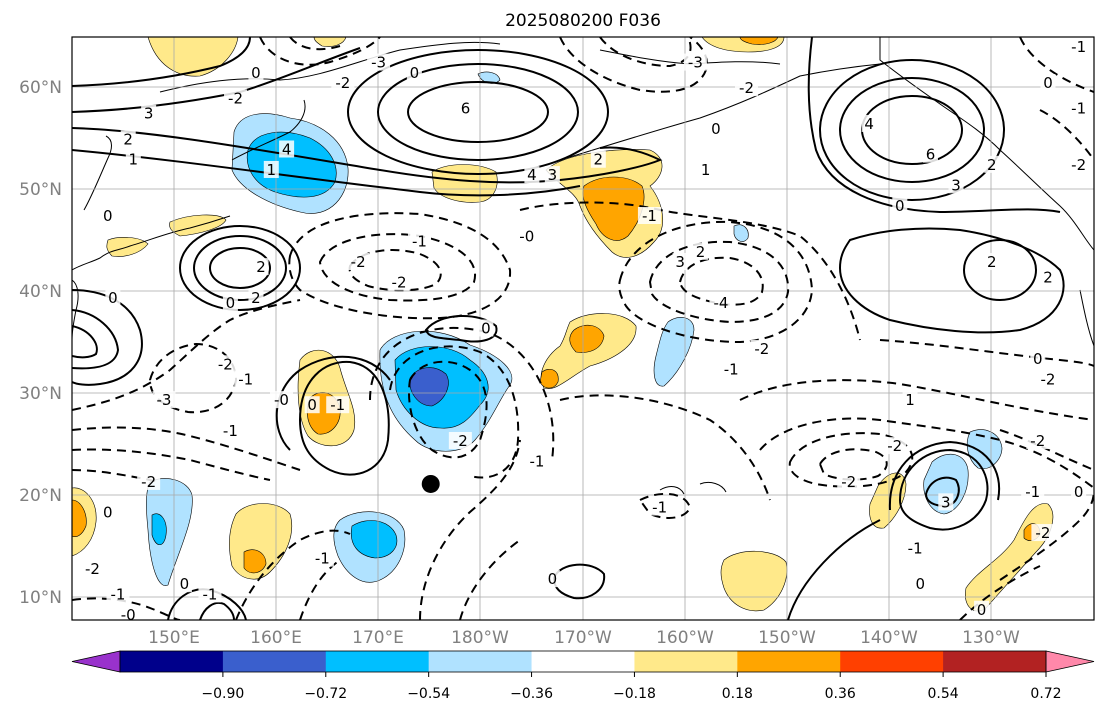  Describe the element at coordinates (583, 661) in the screenshot. I see `colorbar-frame` at that location.